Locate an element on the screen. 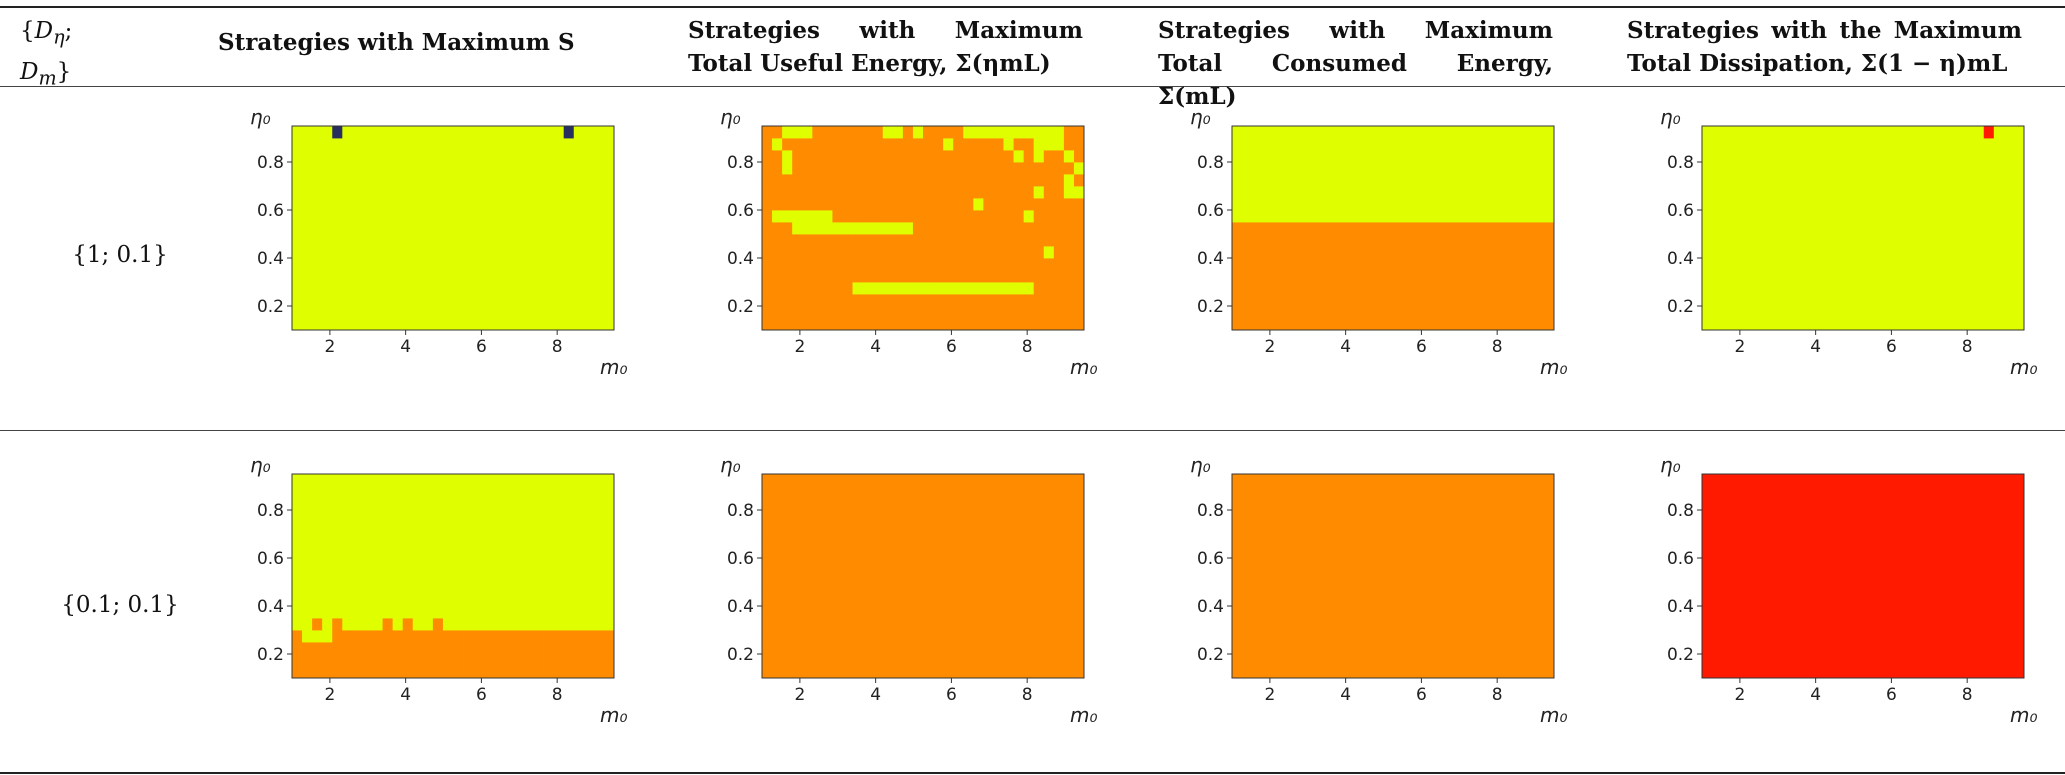 The image size is (2065, 775). heatmap-r1c1: 2 4 6 8 0.2 0.4 0.6 0.8 η₀ m₀ is located at coordinates (424, 240).